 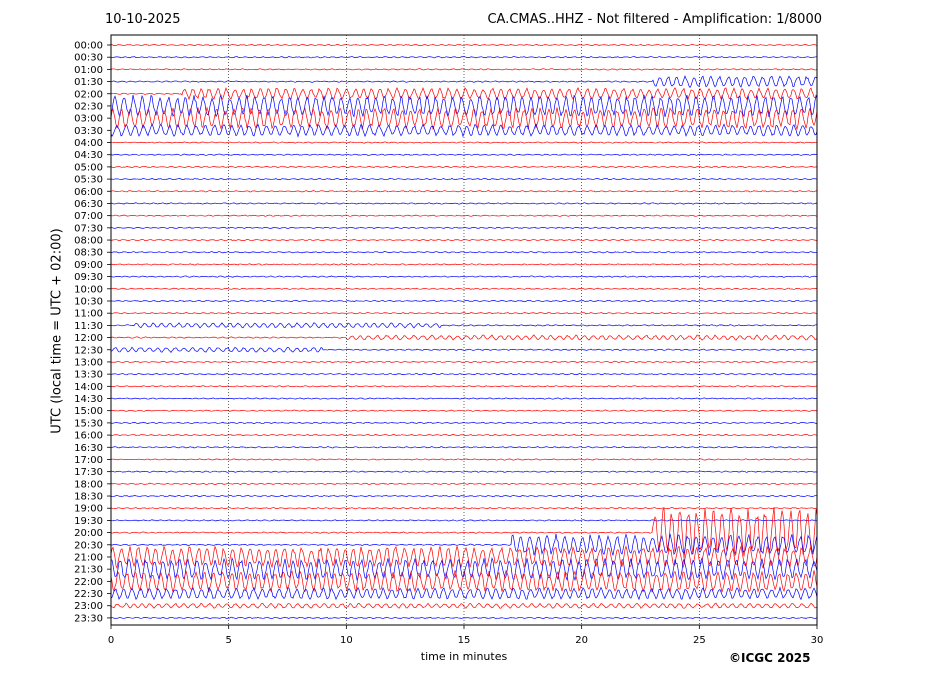 I want to click on y-tick-label: 13:00, so click(x=88, y=362).